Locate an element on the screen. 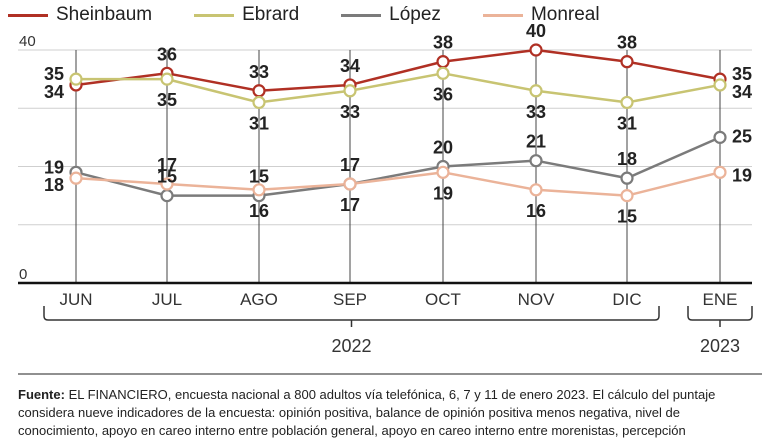  x-tick-label: NOV is located at coordinates (537, 299).